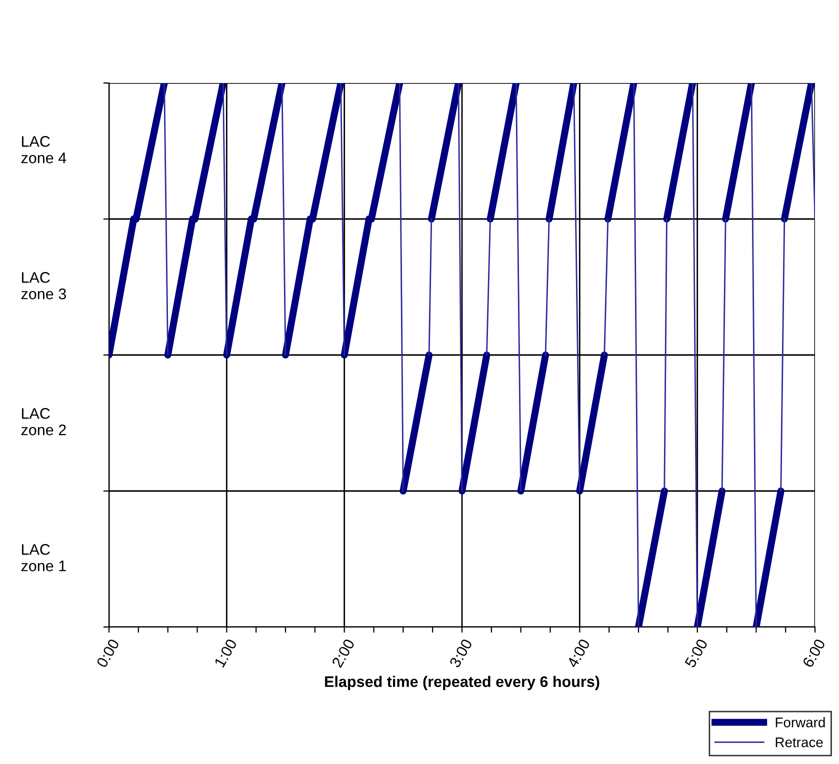  Describe the element at coordinates (43, 558) in the screenshot. I see `text: LAC zone 1` at that location.